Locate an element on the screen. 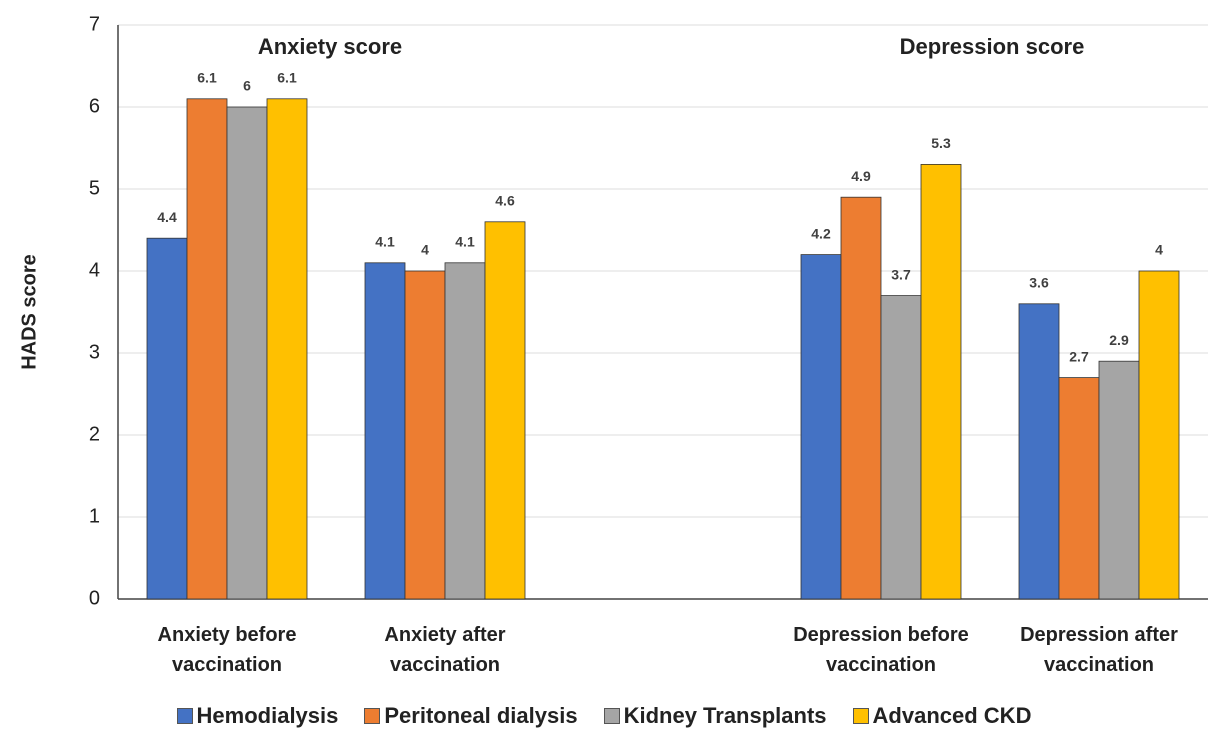 This screenshot has width=1208, height=731. x-tick-label: Depression before vaccination is located at coordinates (881, 650).